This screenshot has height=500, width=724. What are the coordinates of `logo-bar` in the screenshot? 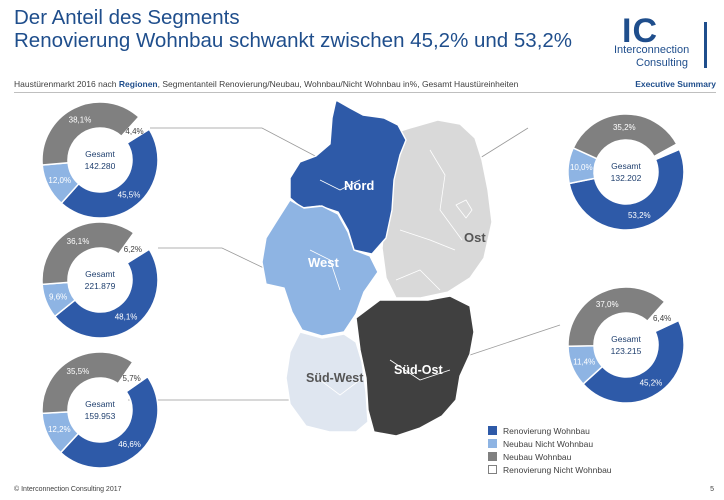 It's located at (705, 45).